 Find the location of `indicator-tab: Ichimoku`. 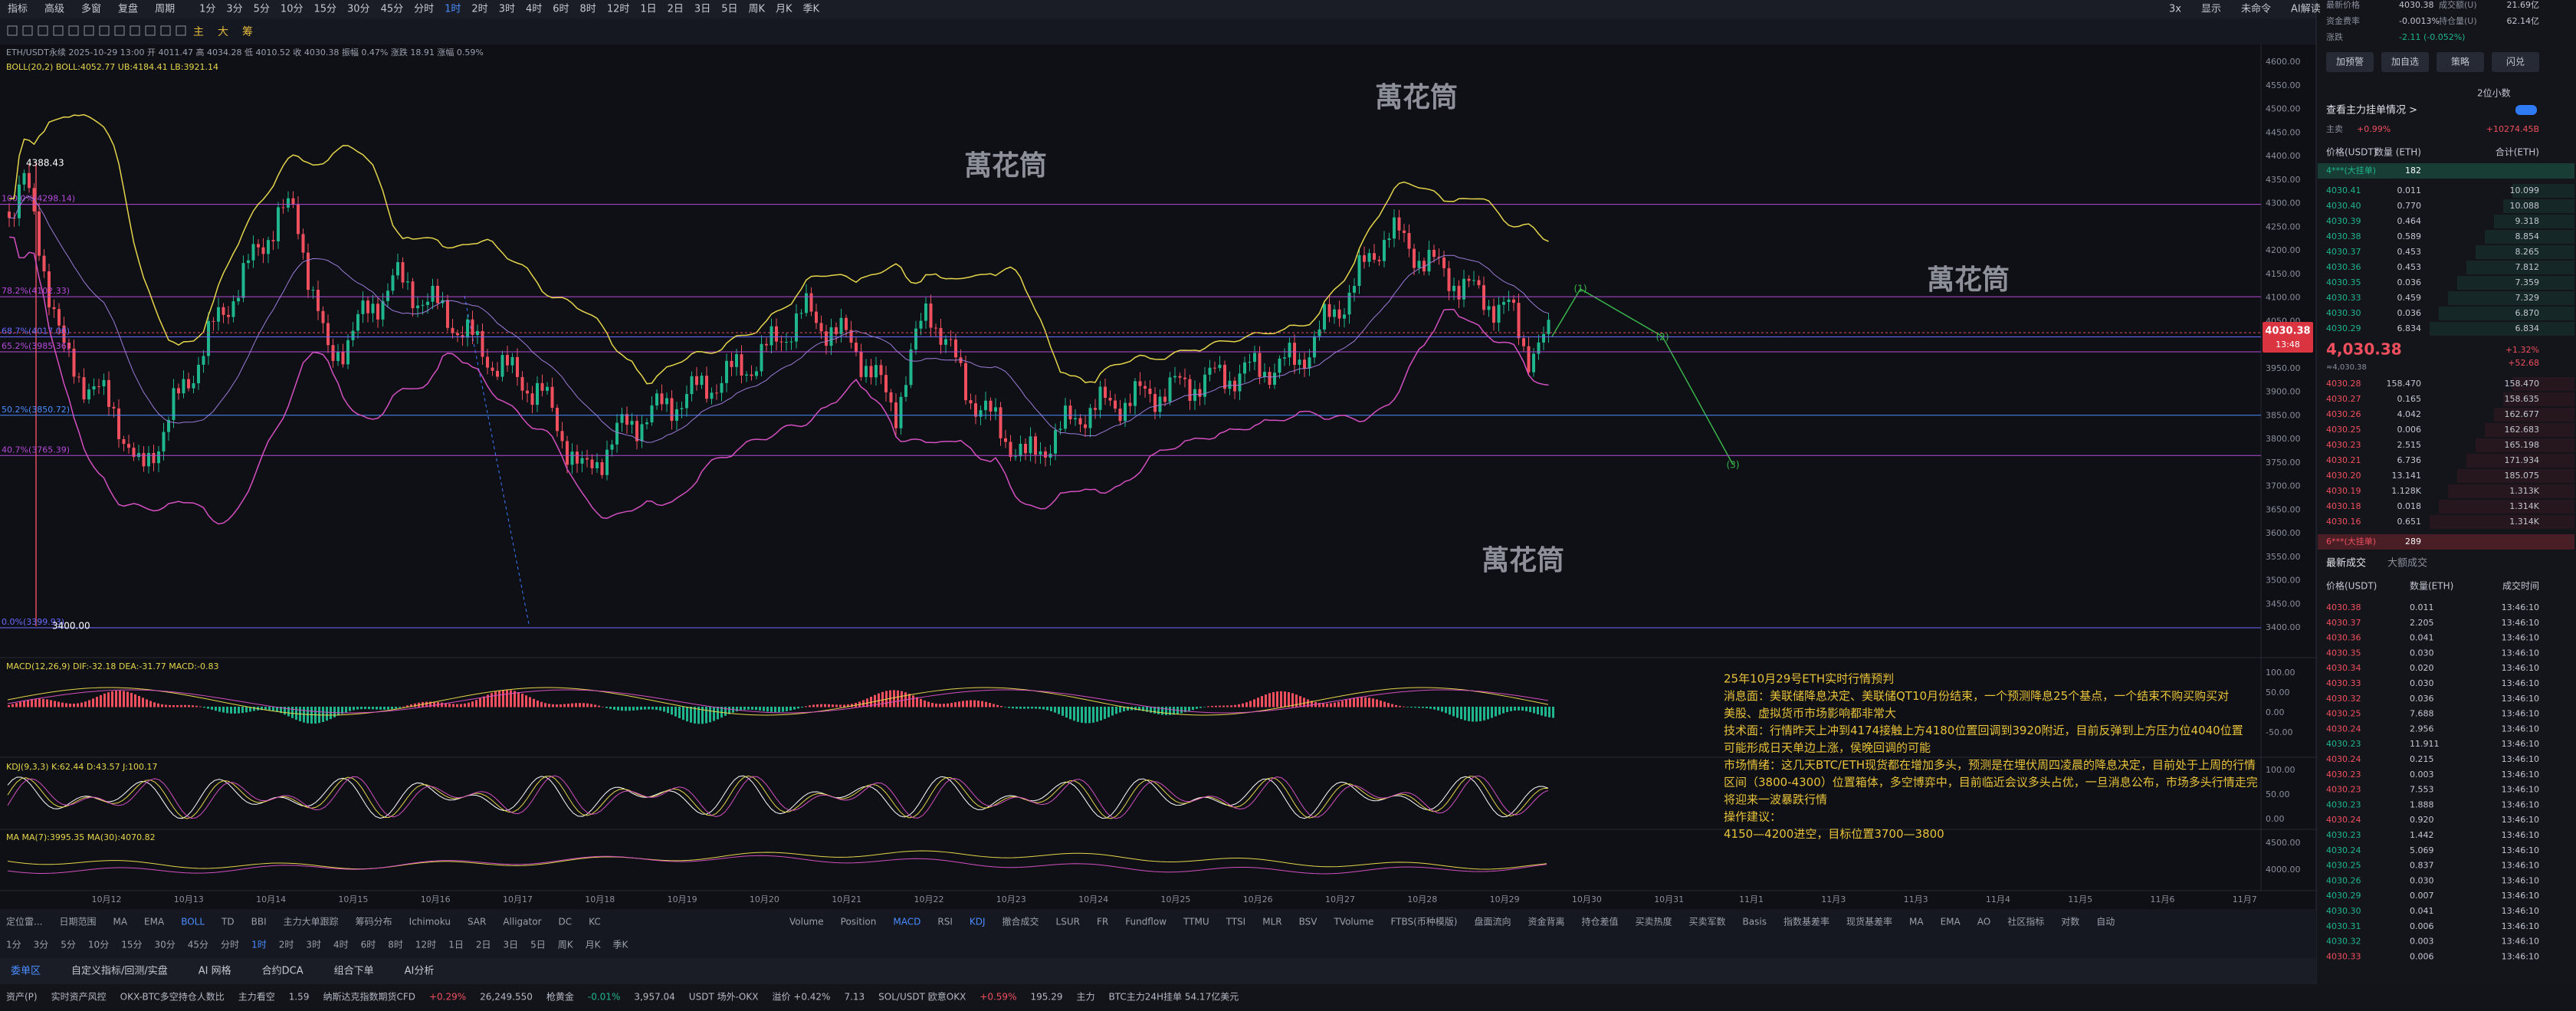

indicator-tab: Ichimoku is located at coordinates (430, 922).